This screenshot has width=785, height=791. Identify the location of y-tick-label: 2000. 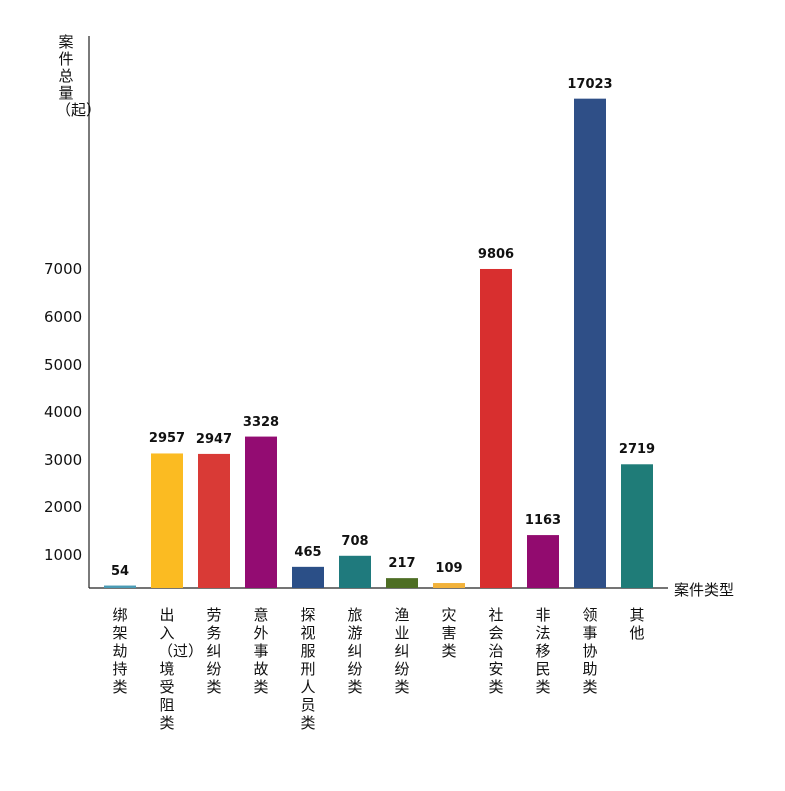
(63, 507).